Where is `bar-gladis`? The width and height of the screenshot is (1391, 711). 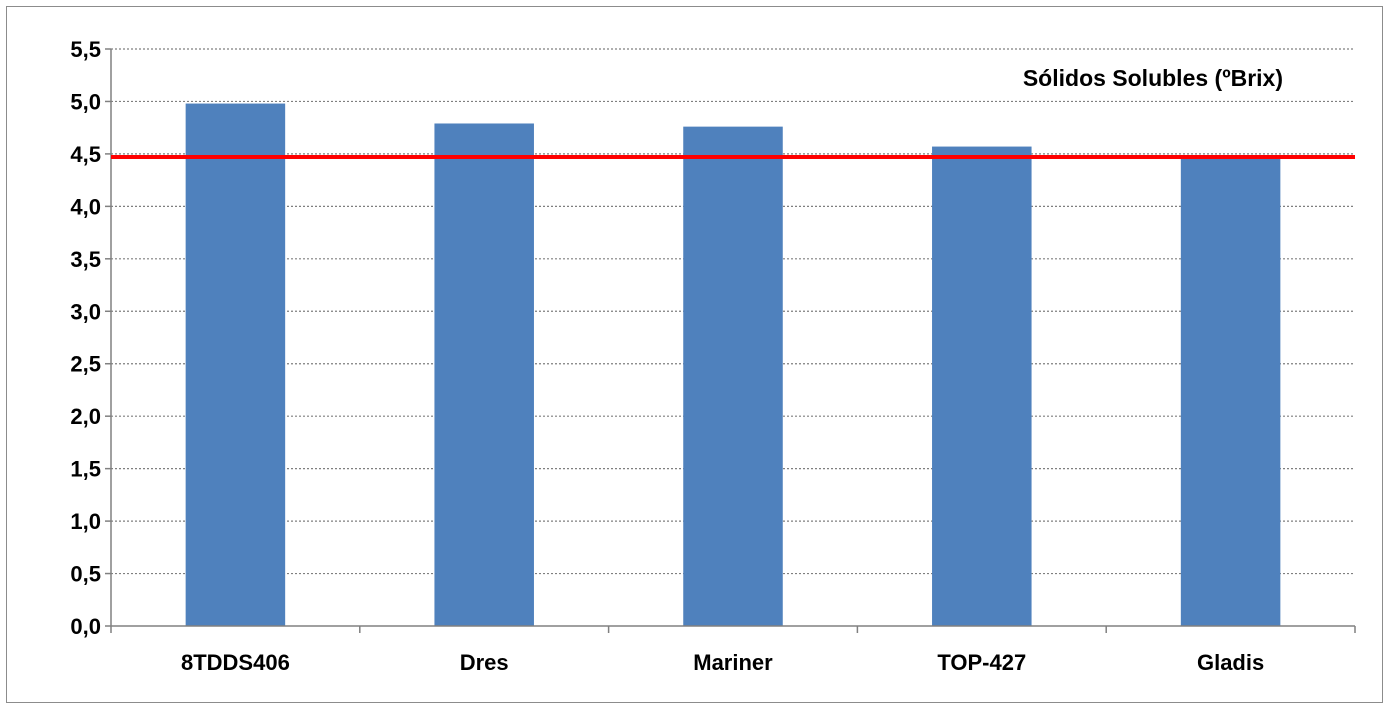 bar-gladis is located at coordinates (1230, 391).